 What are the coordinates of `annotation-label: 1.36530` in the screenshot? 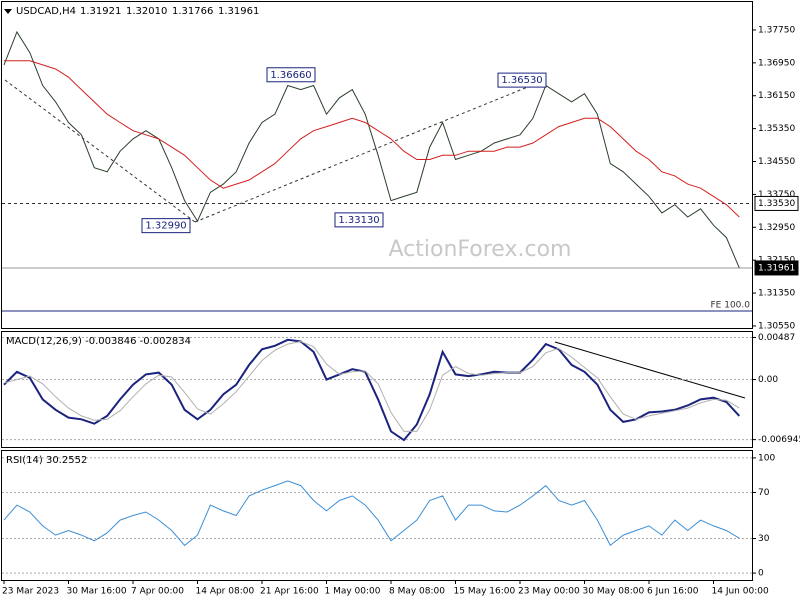 It's located at (521, 80).